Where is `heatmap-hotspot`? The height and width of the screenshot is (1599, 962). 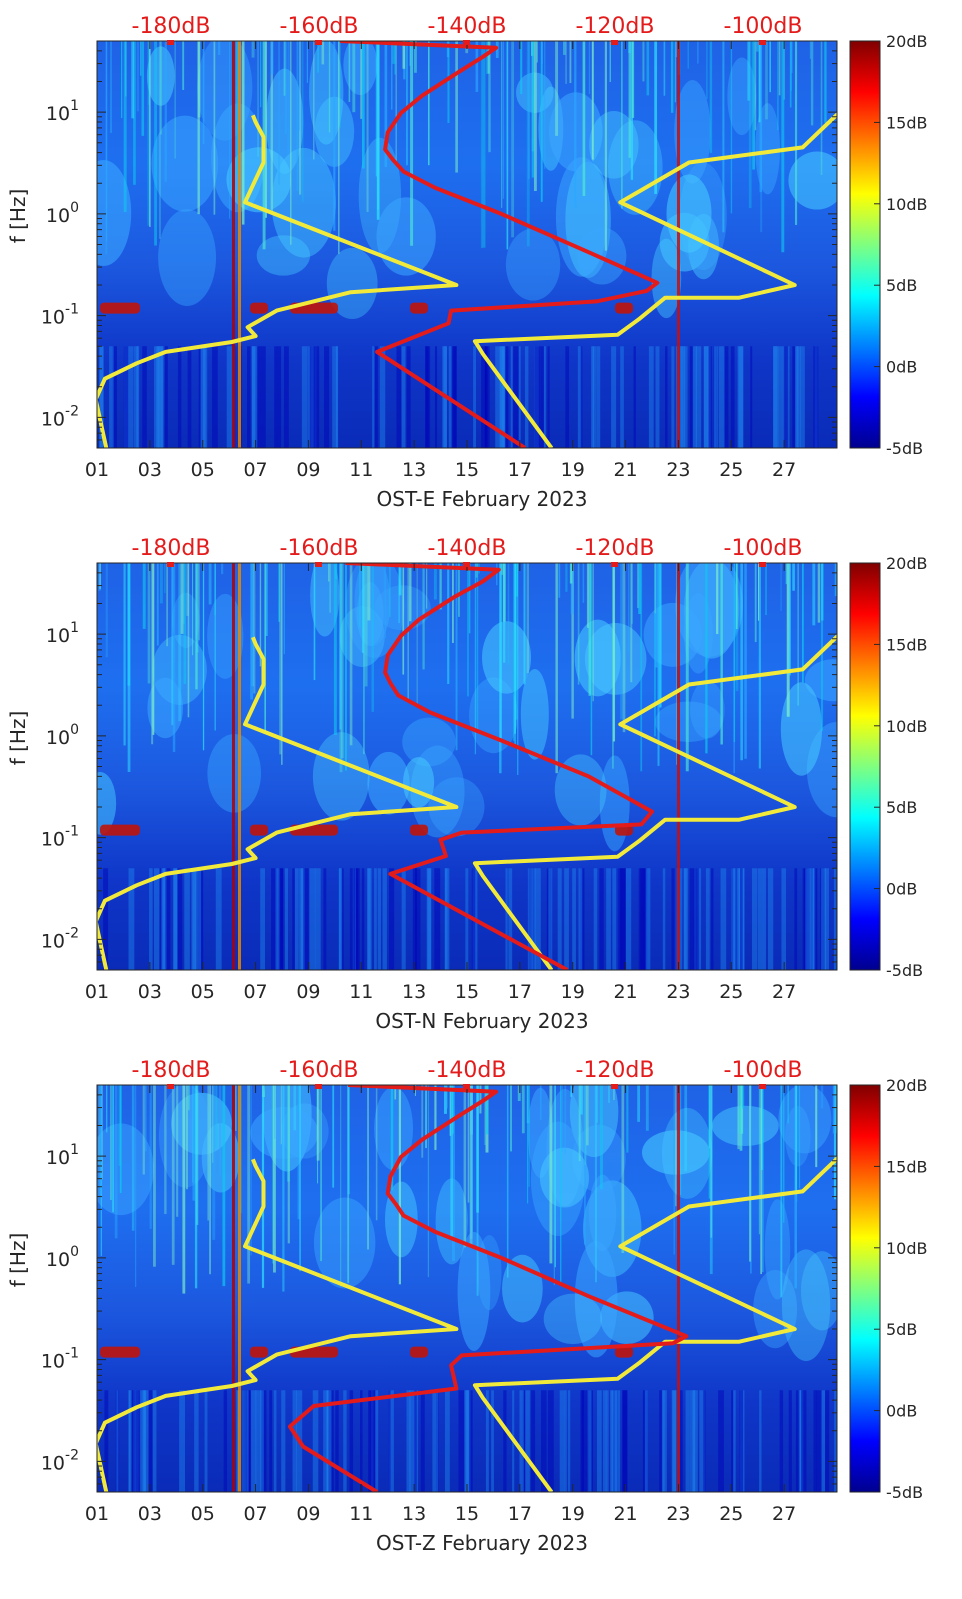 heatmap-hotspot is located at coordinates (419, 830).